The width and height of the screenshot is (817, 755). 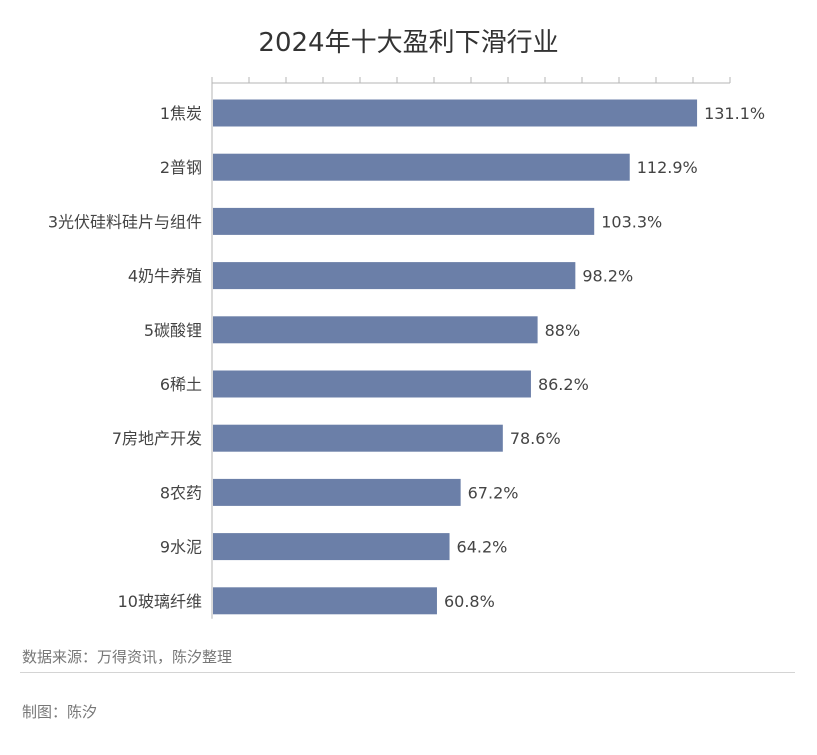 What do you see at coordinates (667, 167) in the screenshot?
I see `value-label: 112.9%` at bounding box center [667, 167].